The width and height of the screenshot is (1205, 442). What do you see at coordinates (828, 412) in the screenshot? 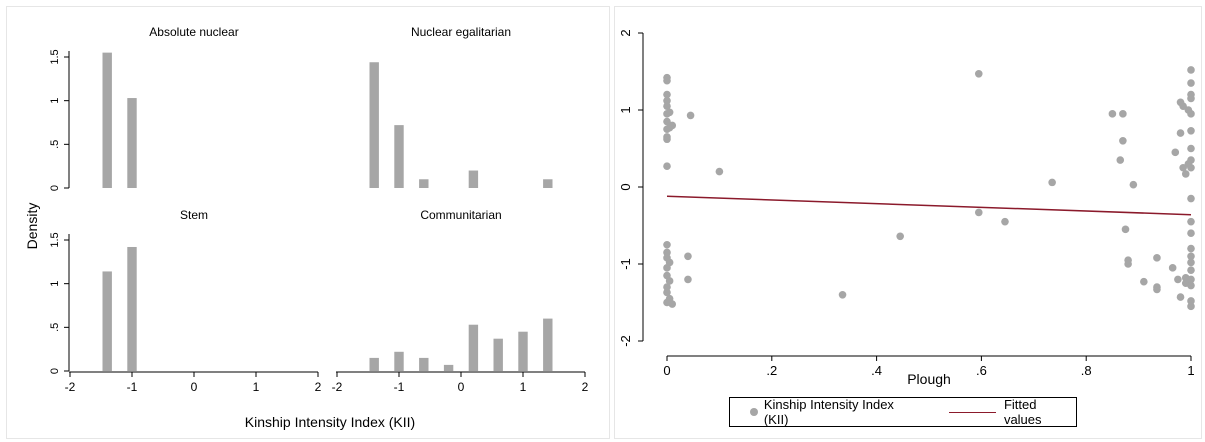
I see `legend-label-kii: Kinship Intensity Index (KII)` at bounding box center [828, 412].